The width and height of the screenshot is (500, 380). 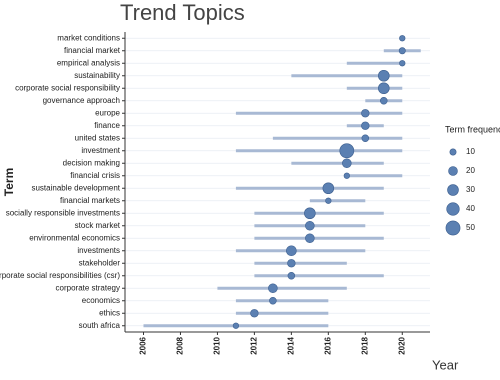 I want to click on legend-label: 10, so click(x=470, y=151).